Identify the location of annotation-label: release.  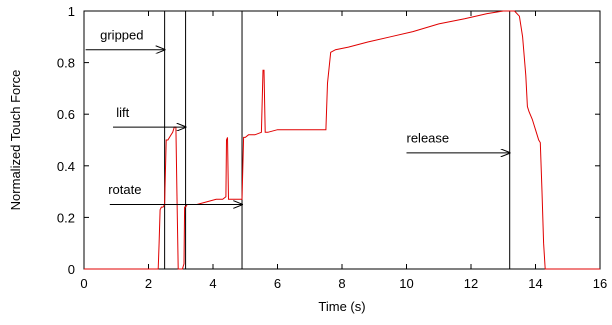
(428, 138).